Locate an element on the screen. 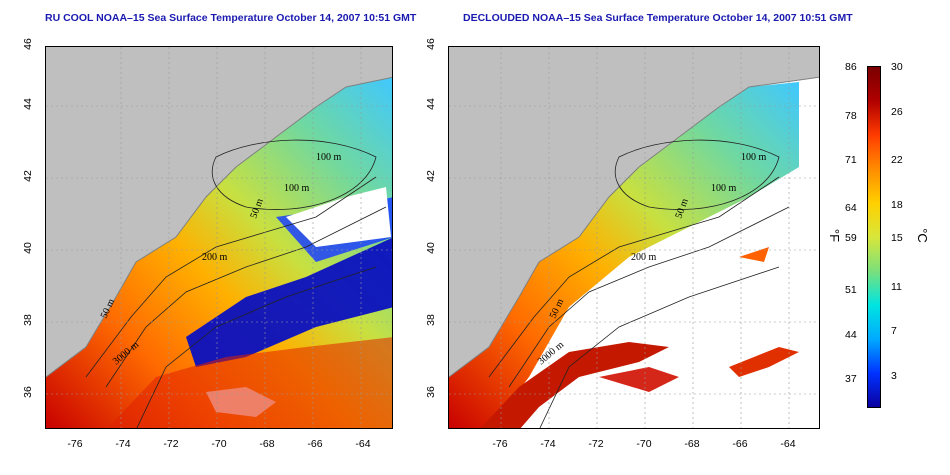  fahrenheit-unit: °F is located at coordinates (835, 235).